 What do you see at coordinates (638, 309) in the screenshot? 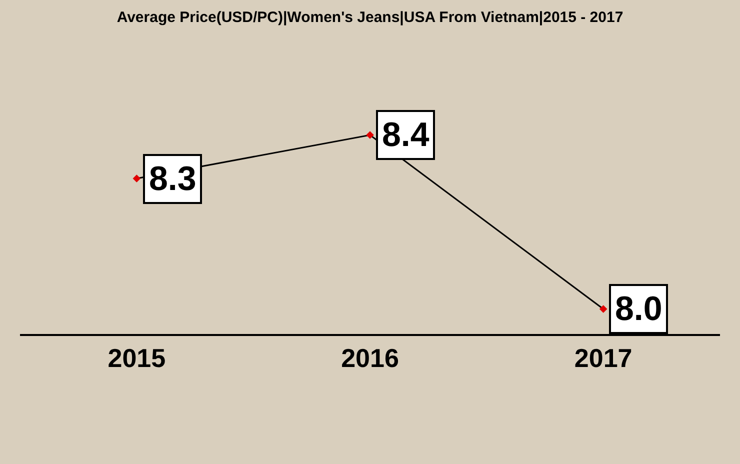
I see `data-label: 8.0` at bounding box center [638, 309].